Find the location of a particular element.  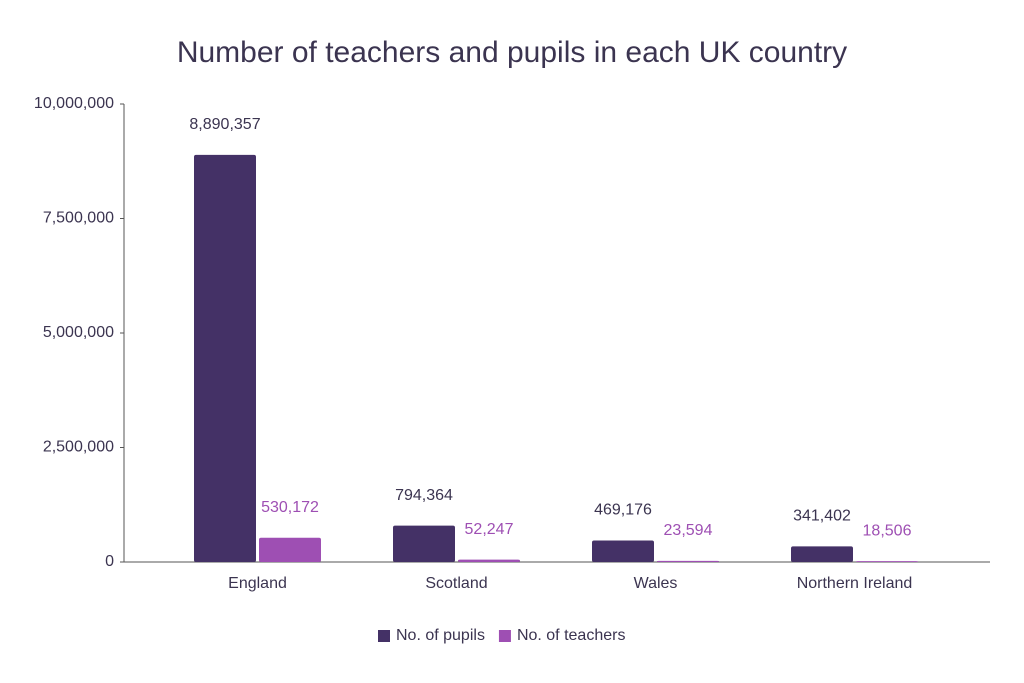

legend-label: No. of pupils is located at coordinates (440, 635).